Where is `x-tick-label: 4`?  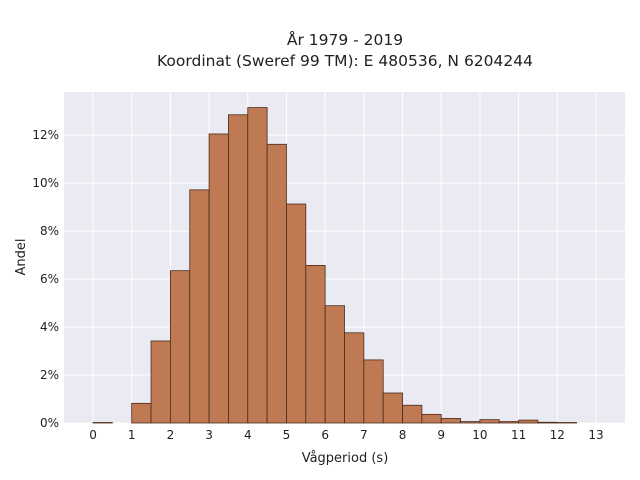
x-tick-label: 4 is located at coordinates (248, 435).